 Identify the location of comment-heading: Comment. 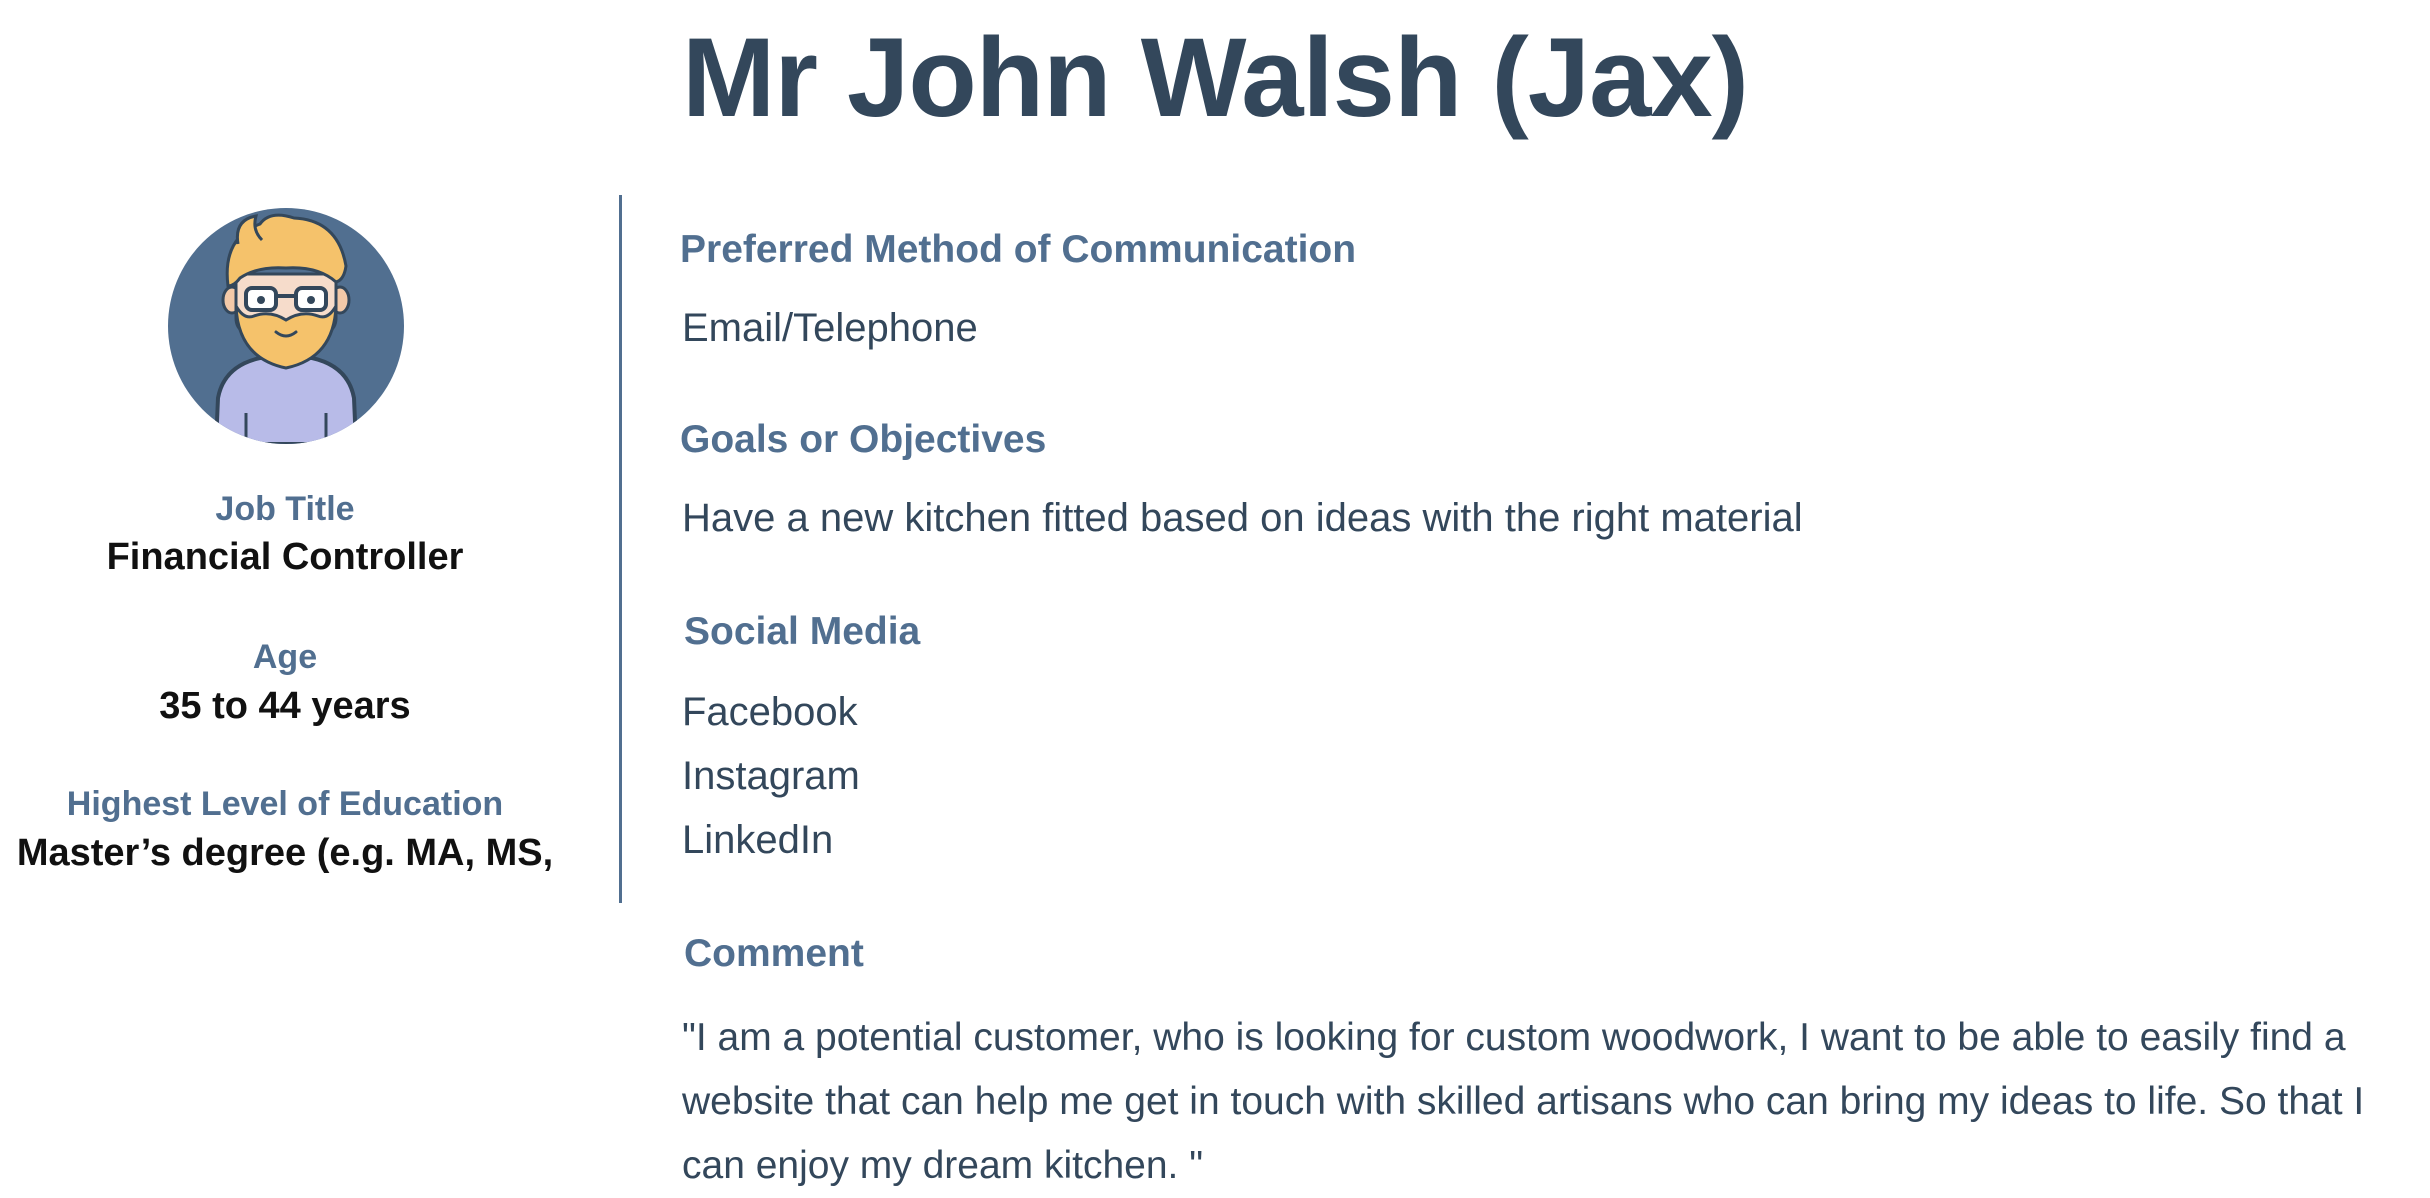
(774, 953).